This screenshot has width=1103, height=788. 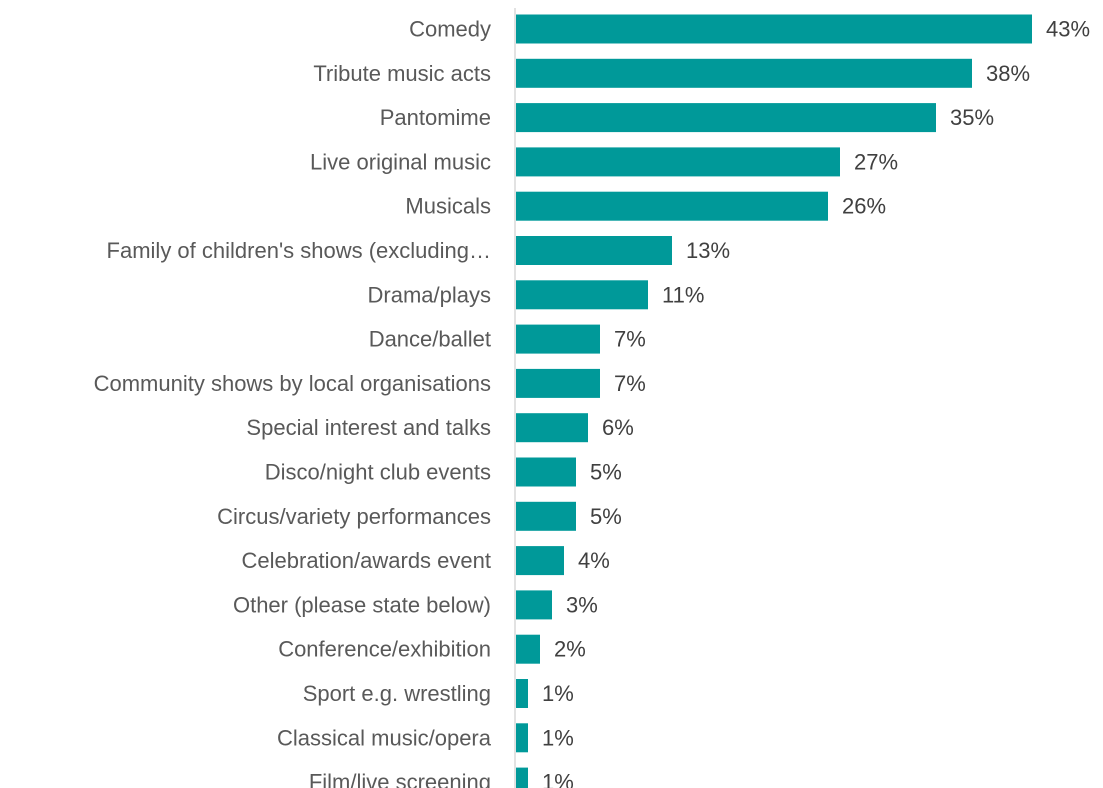 What do you see at coordinates (448, 206) in the screenshot?
I see `category-label: Musicals` at bounding box center [448, 206].